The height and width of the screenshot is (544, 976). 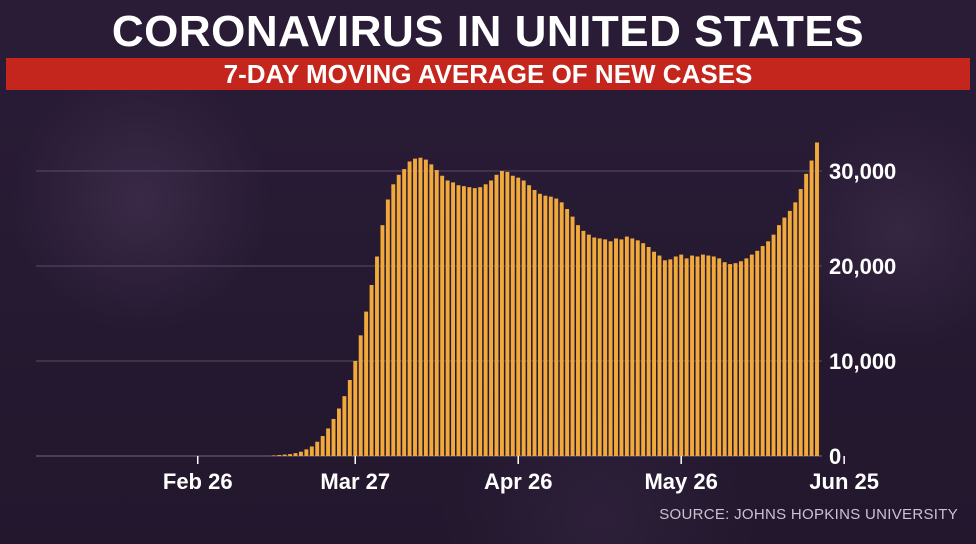 What do you see at coordinates (808, 514) in the screenshot?
I see `source-note: SOURCE: JOHNS HOPKINS UNIVERSITY` at bounding box center [808, 514].